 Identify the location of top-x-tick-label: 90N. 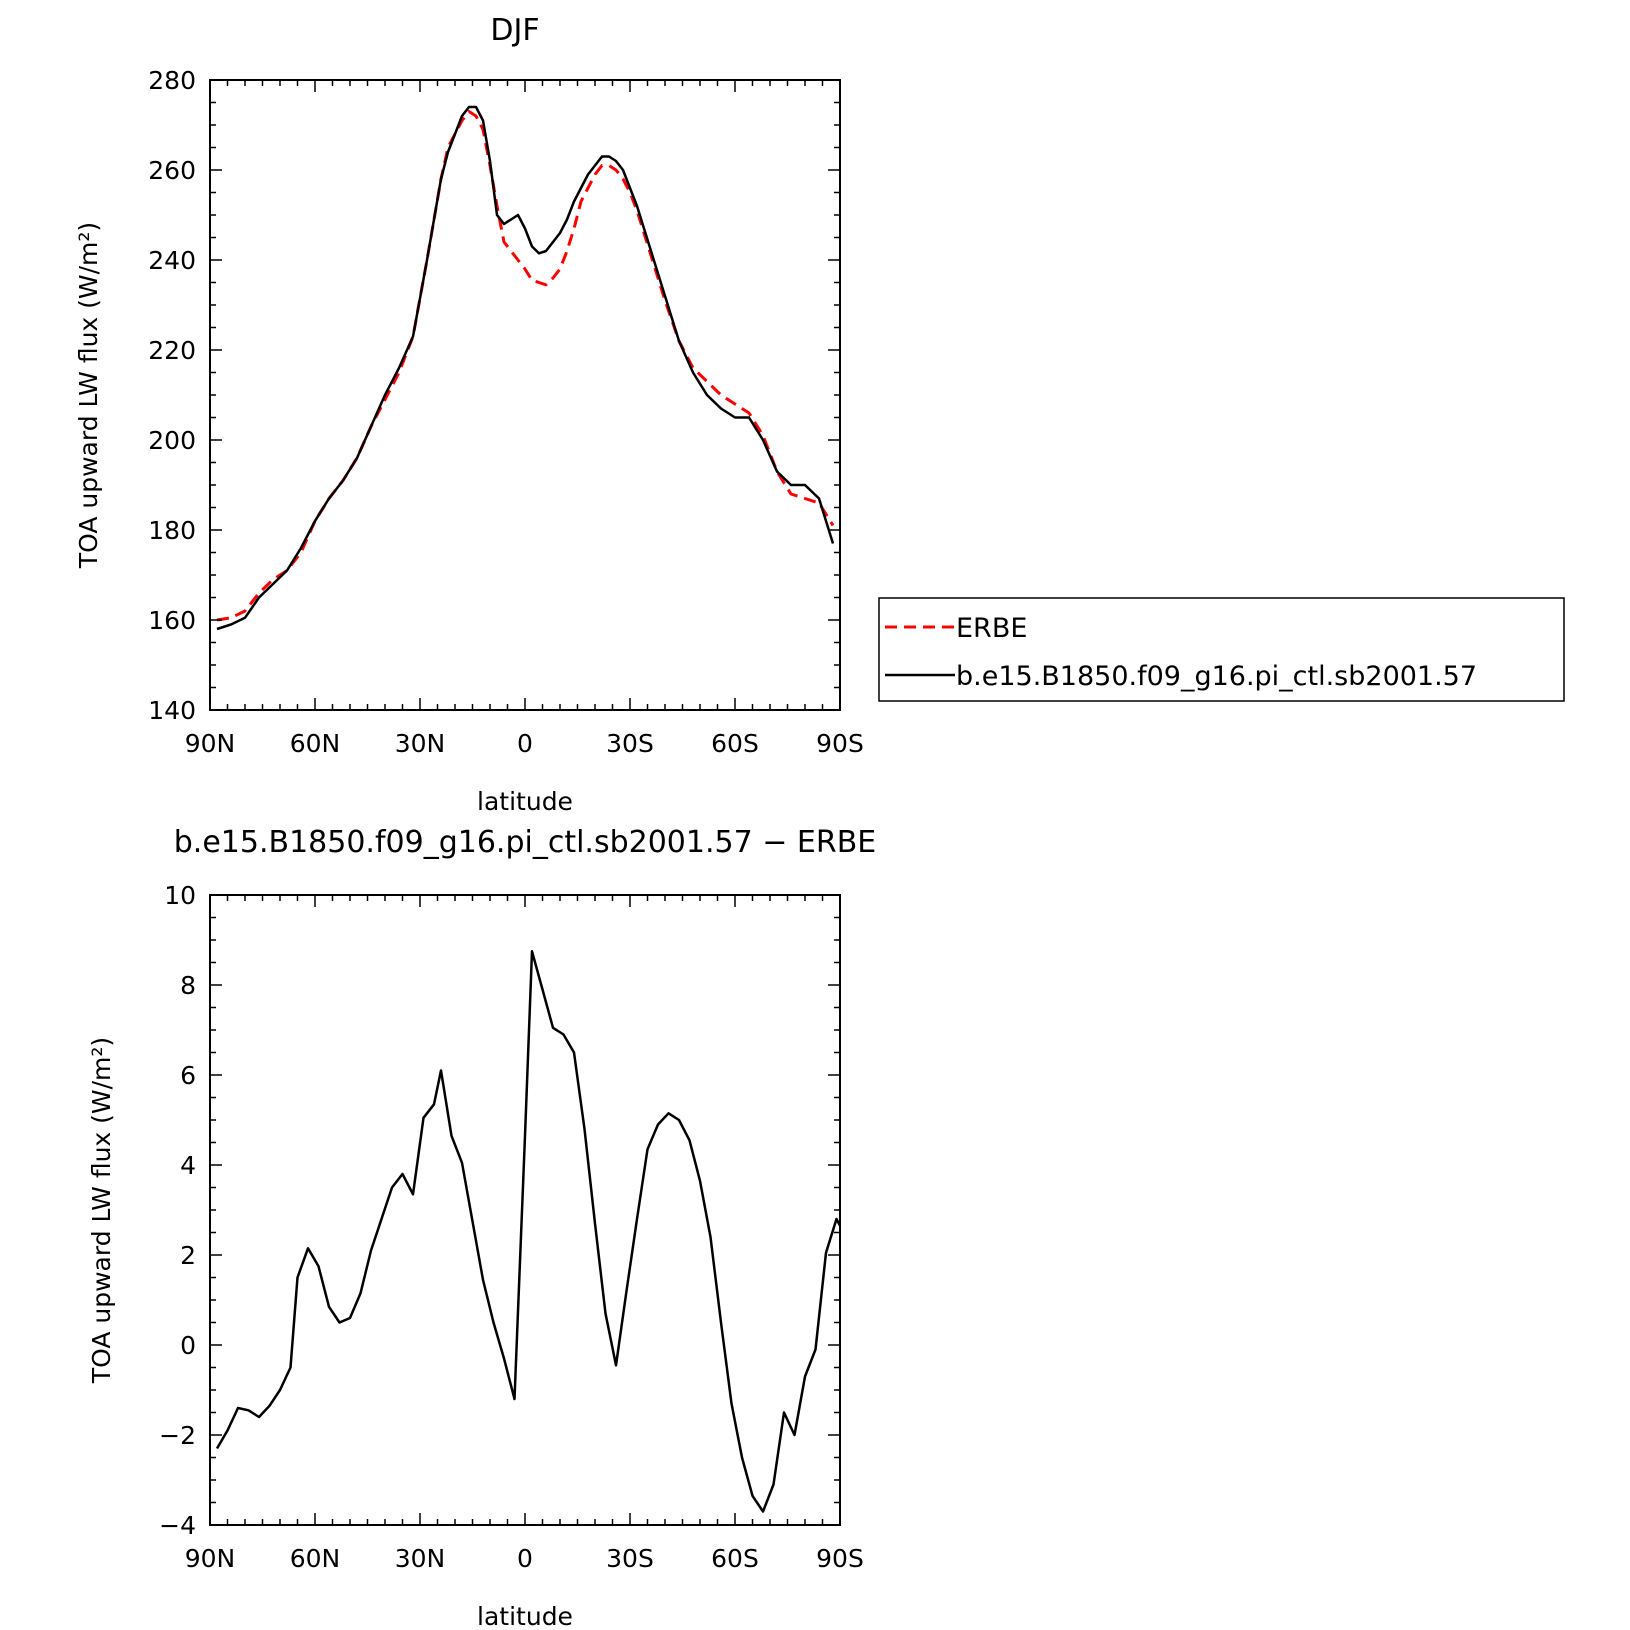
(210, 743).